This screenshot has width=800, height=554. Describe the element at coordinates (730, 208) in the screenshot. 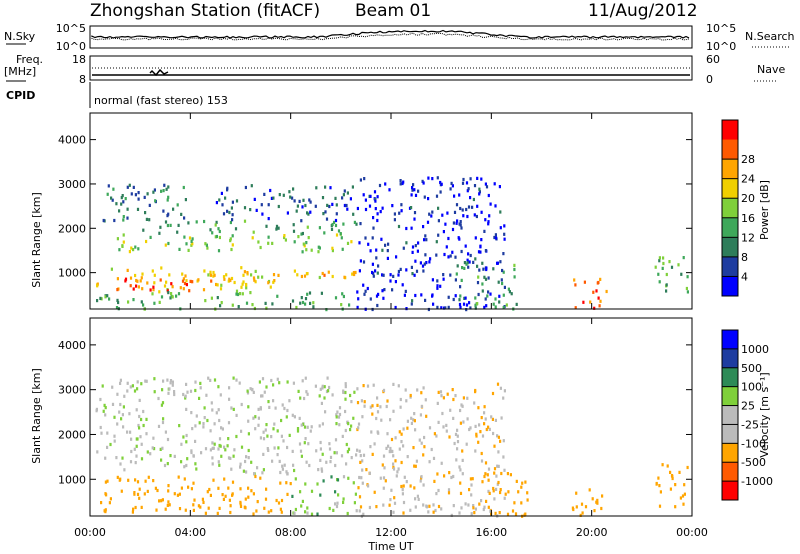

I see `colorbar-frame` at that location.